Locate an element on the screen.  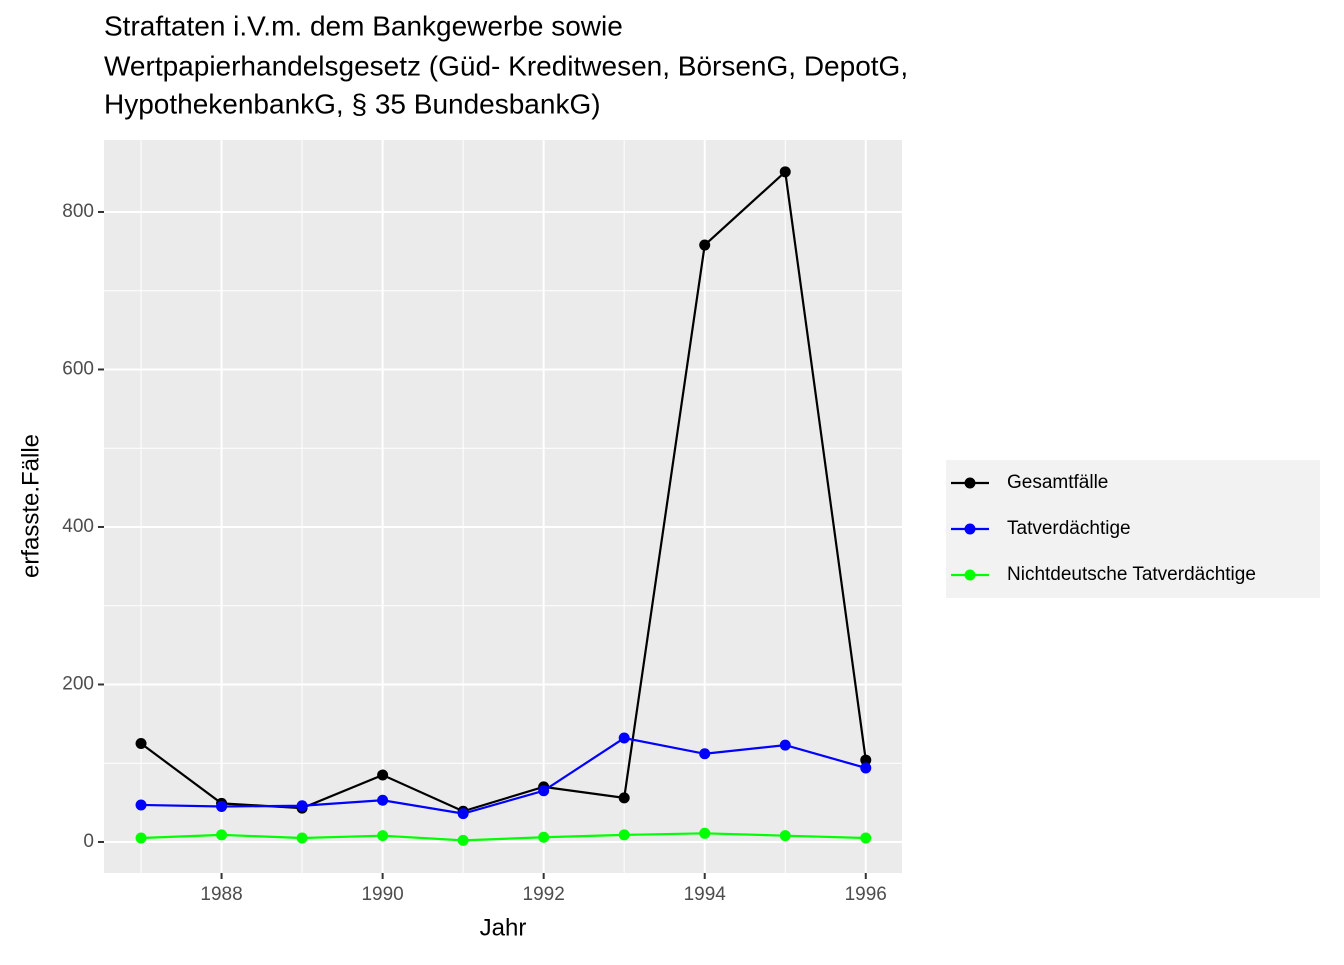
y-tick-label: 600 is located at coordinates (78, 368).